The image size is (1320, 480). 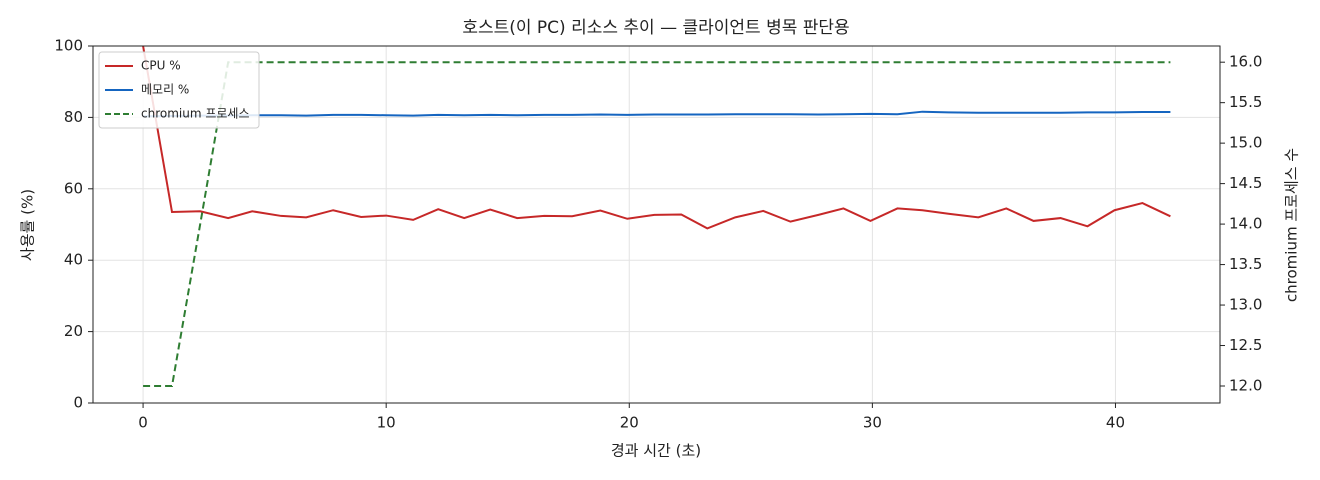 What do you see at coordinates (1292, 225) in the screenshot?
I see `y2-axis-label: chromium 프로세스 수` at bounding box center [1292, 225].